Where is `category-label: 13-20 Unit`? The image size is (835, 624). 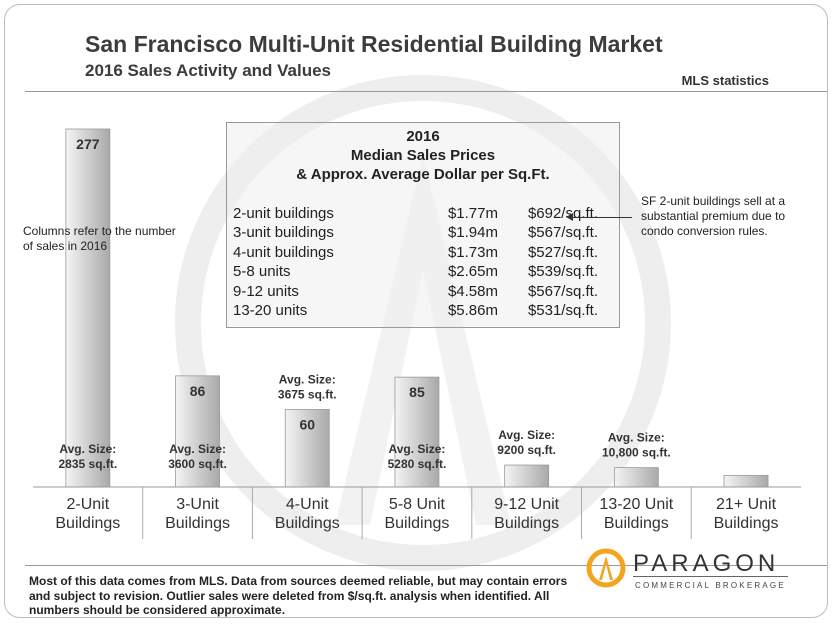
category-label: 13-20 Unit is located at coordinates (636, 504).